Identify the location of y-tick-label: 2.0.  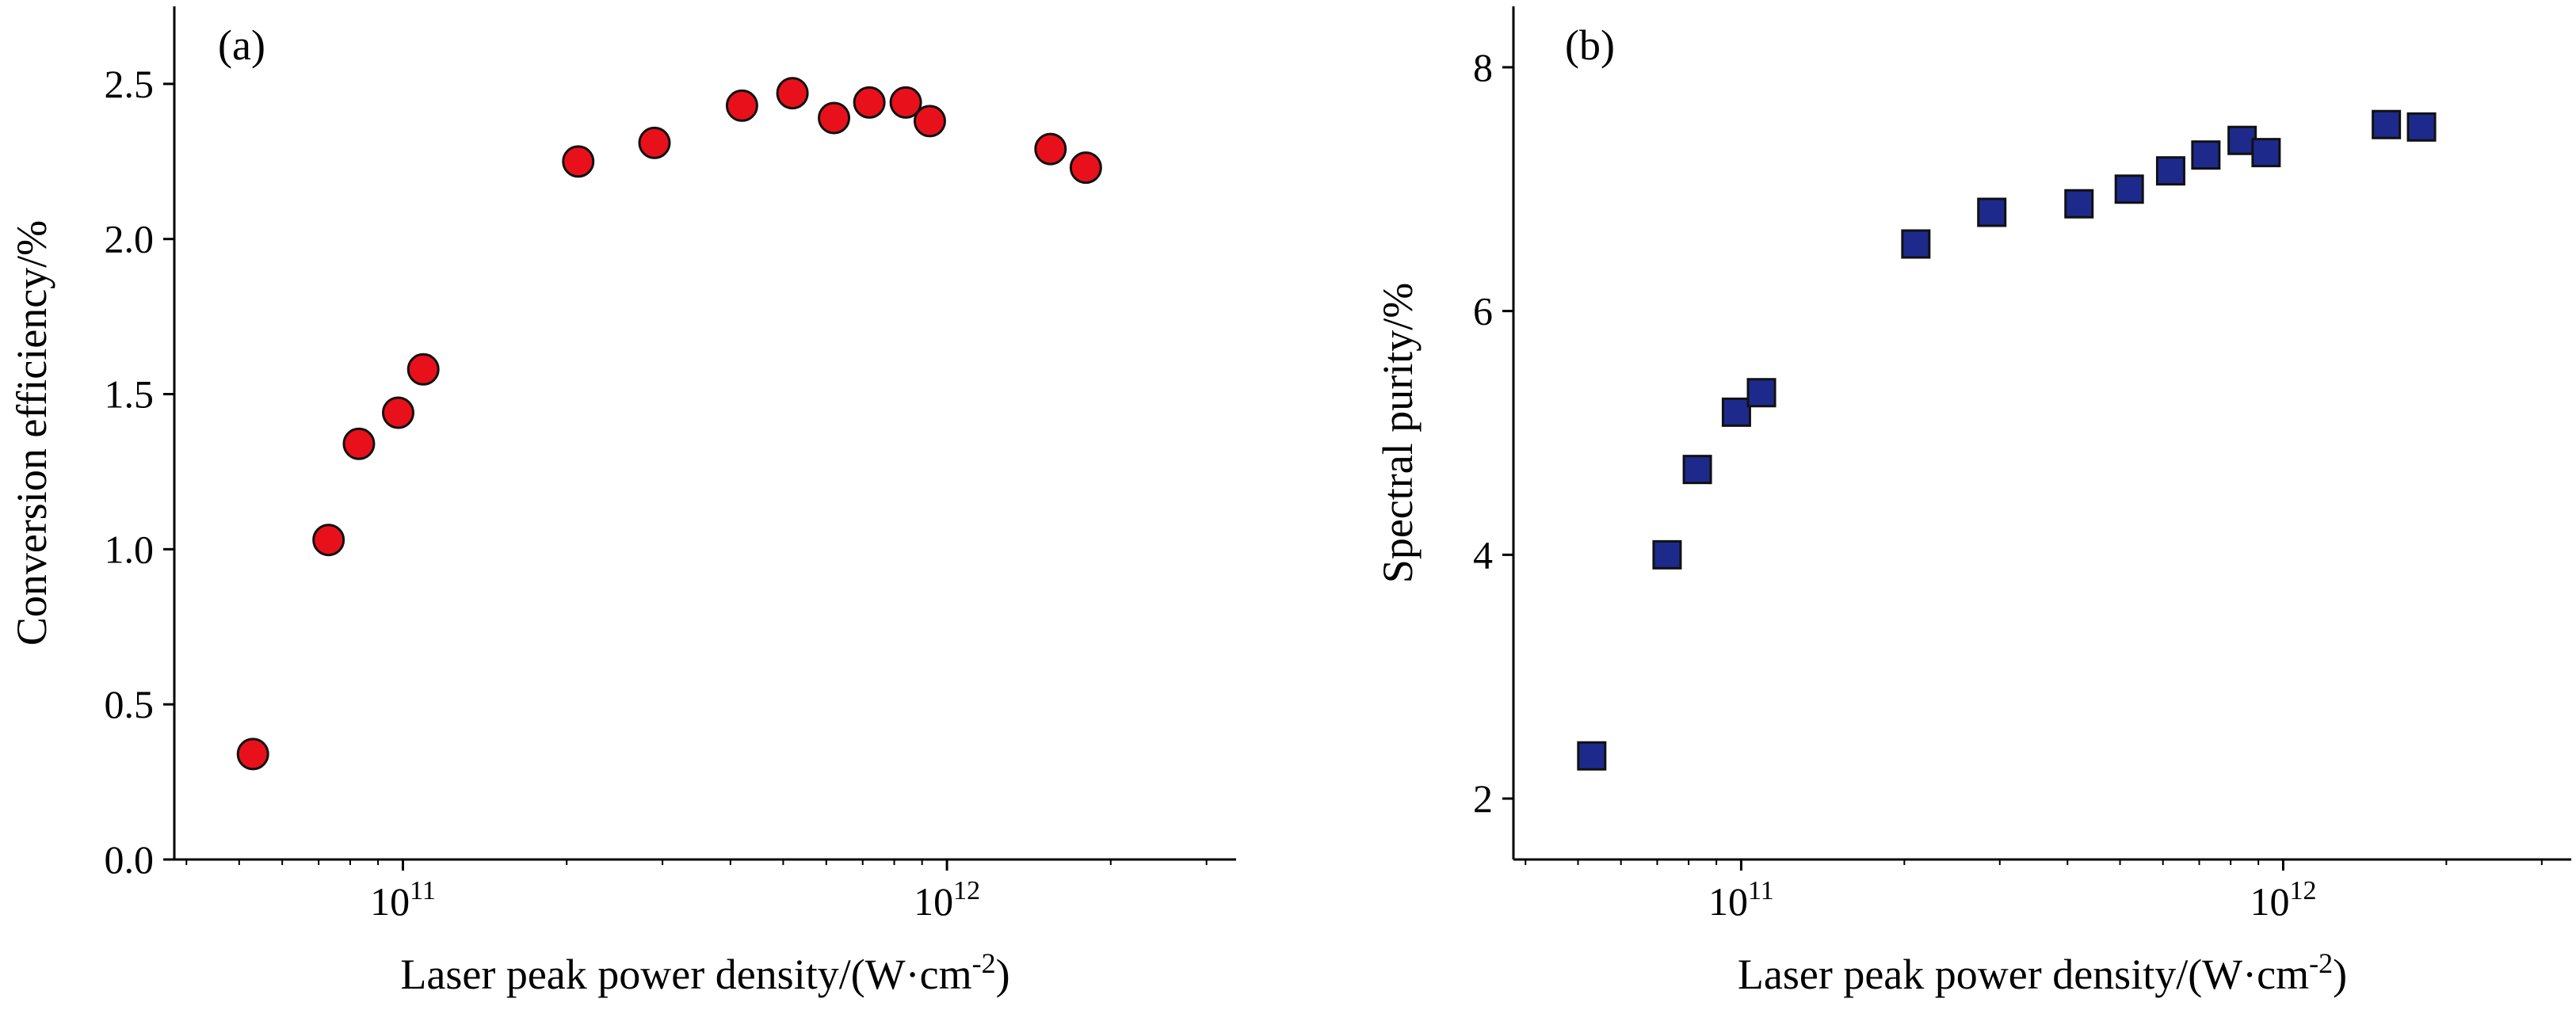
(130, 239).